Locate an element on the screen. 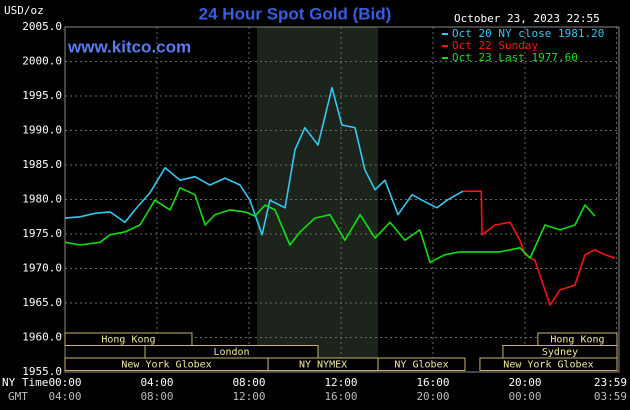  y-tick-label: 1980.0 is located at coordinates (42, 199).